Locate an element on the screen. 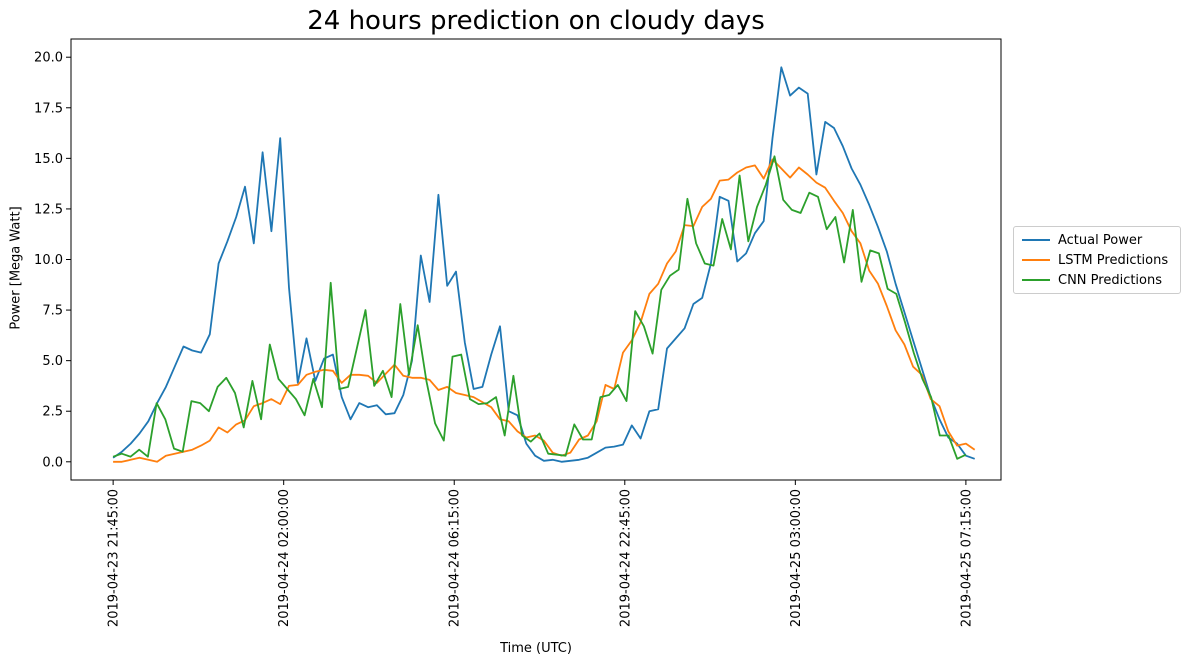 The width and height of the screenshot is (1190, 665). legend-item-lstm-predictions: LSTM Predictions is located at coordinates (1095, 260).